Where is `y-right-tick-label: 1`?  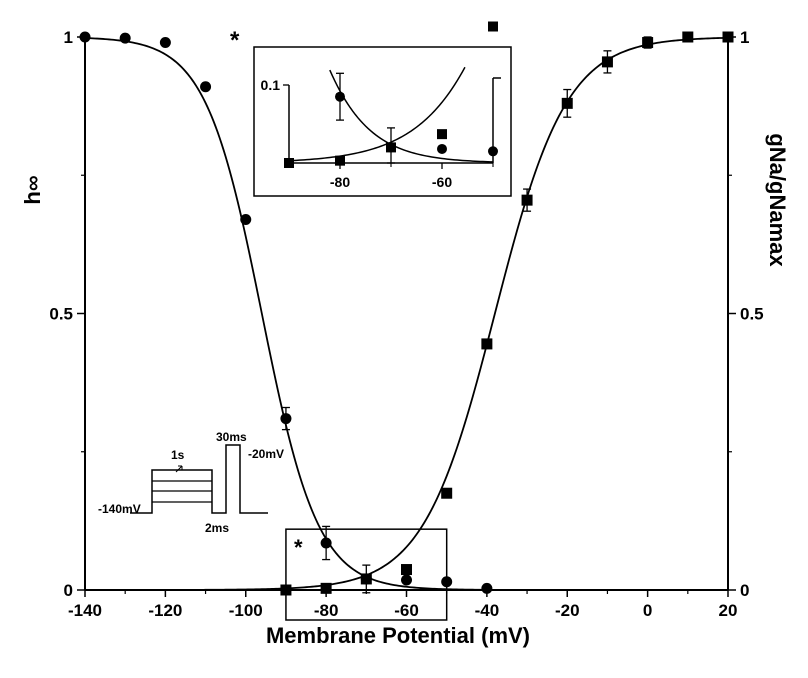
y-right-tick-label: 1 is located at coordinates (744, 37).